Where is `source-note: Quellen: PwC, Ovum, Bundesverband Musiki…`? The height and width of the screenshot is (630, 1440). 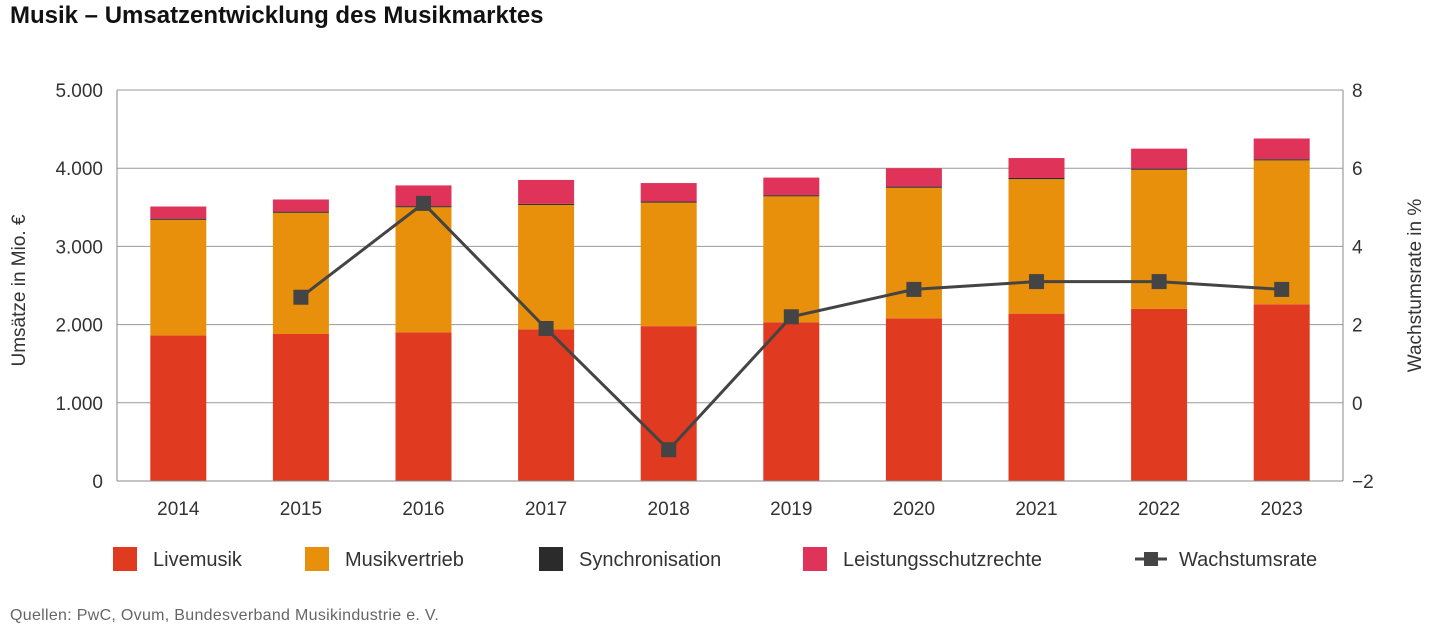
source-note: Quellen: PwC, Ovum, Bundesverband Musiki… is located at coordinates (225, 615).